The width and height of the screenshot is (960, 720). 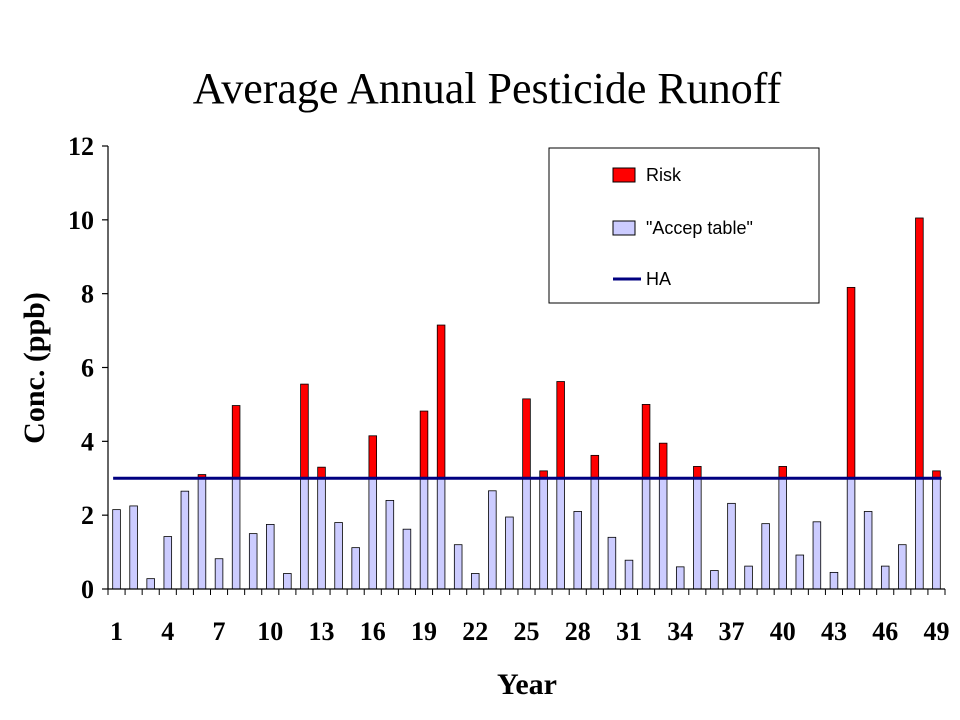 I want to click on y-tick-label: 8, so click(x=87, y=294).